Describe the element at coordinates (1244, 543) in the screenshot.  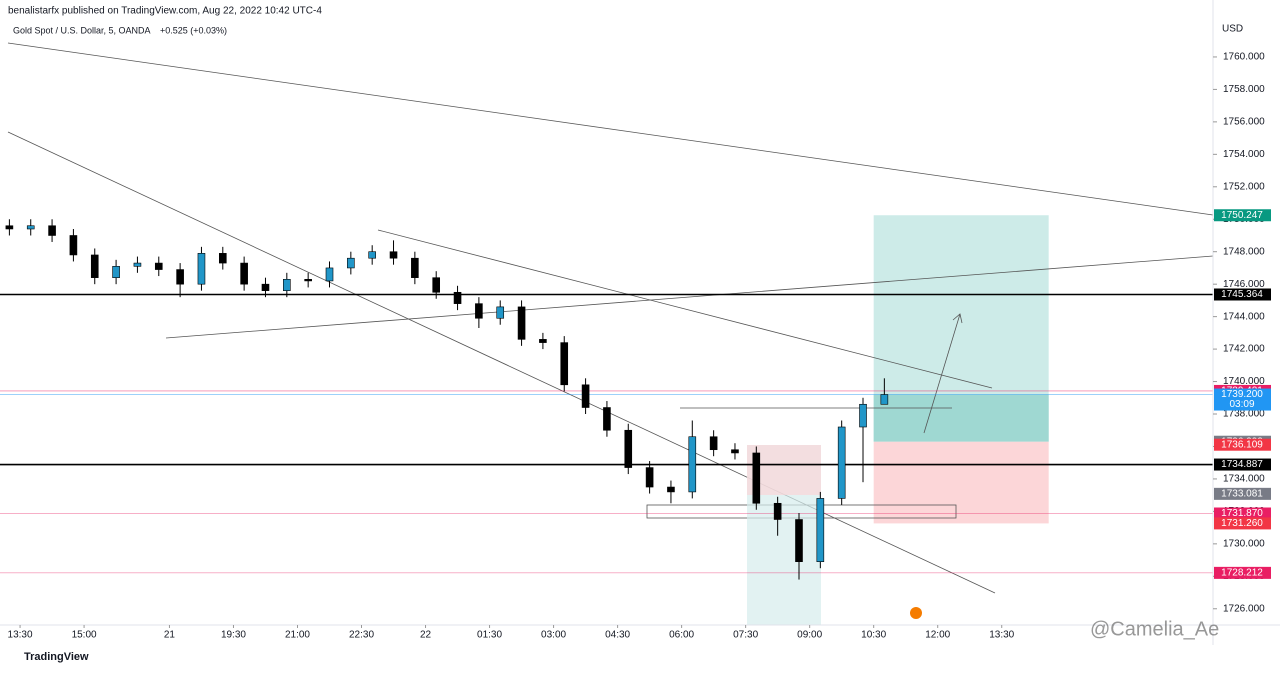
I see `y-tick-label: 1730.000` at that location.